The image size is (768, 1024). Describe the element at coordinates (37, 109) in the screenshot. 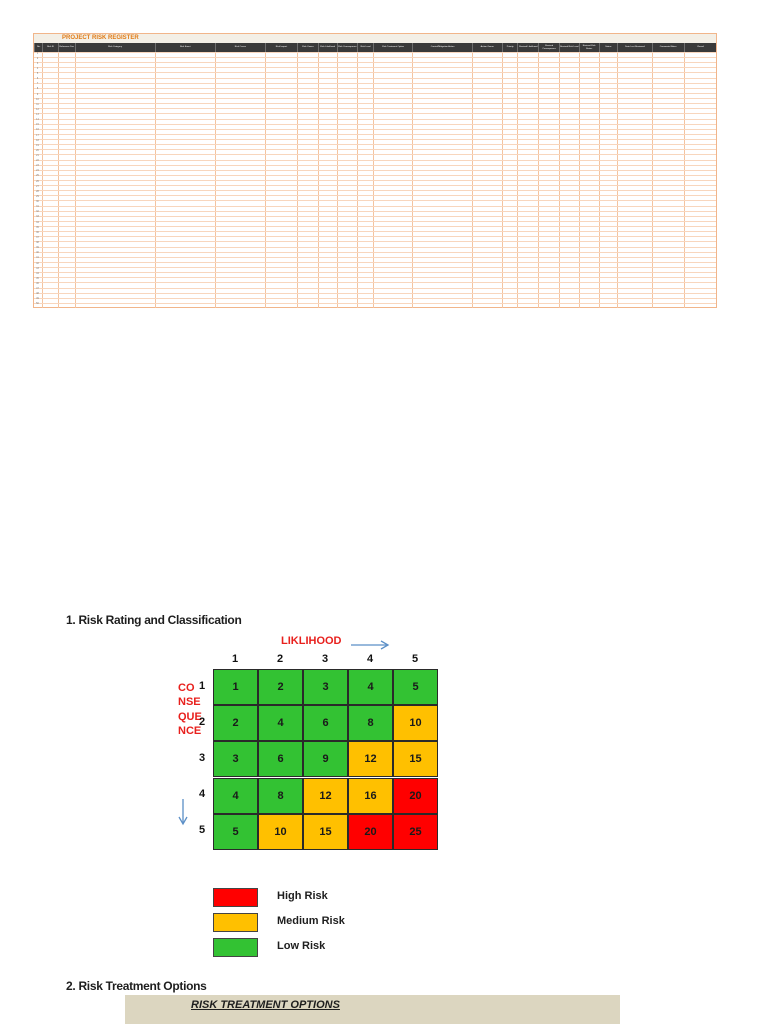

I see `register-row-number: 12` at that location.